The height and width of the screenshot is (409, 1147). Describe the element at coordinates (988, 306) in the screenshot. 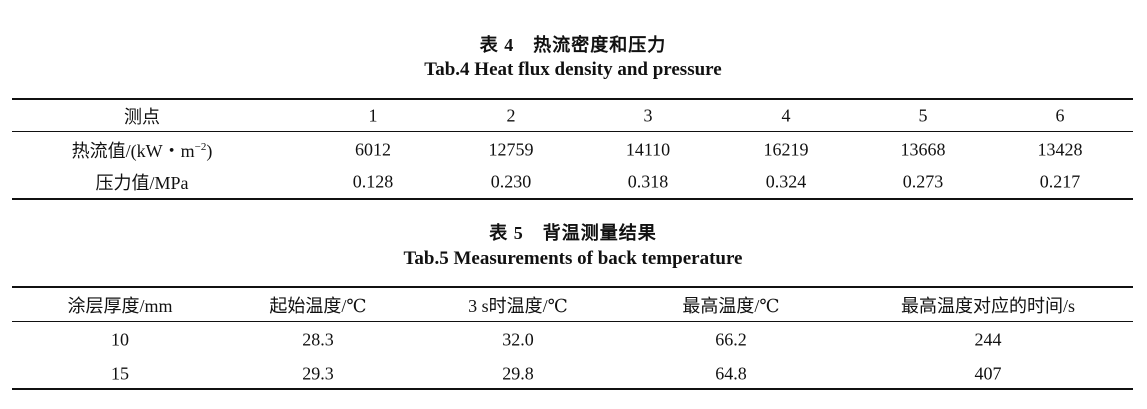

I see `header-cell: 最高温度对应的时间/s` at that location.